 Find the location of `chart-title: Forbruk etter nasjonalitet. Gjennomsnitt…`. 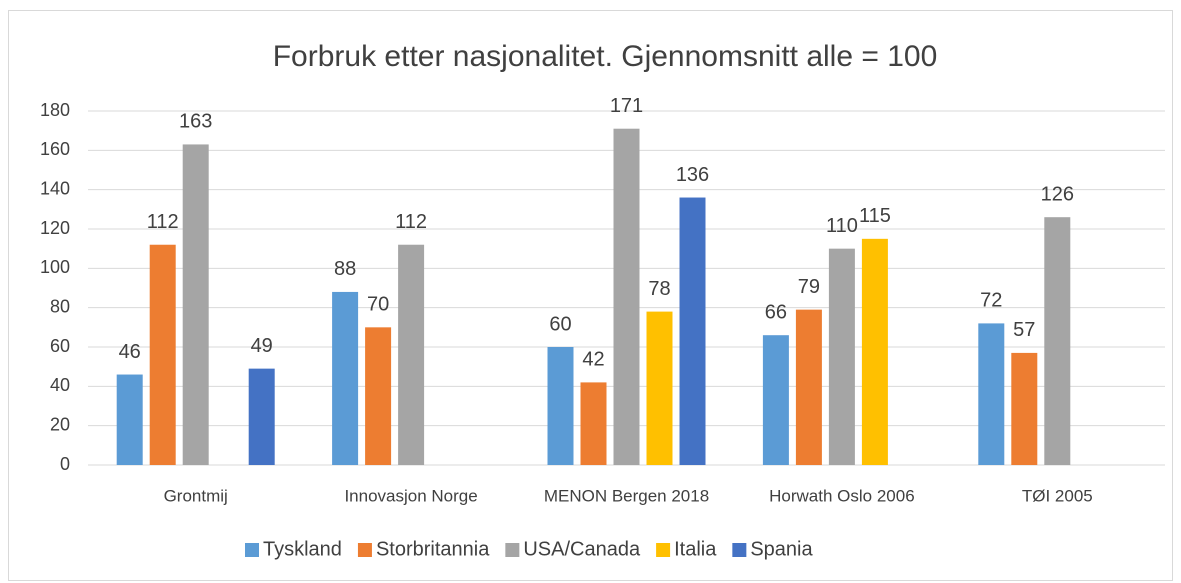

chart-title: Forbruk etter nasjonalitet. Gjennomsnitt… is located at coordinates (605, 56).